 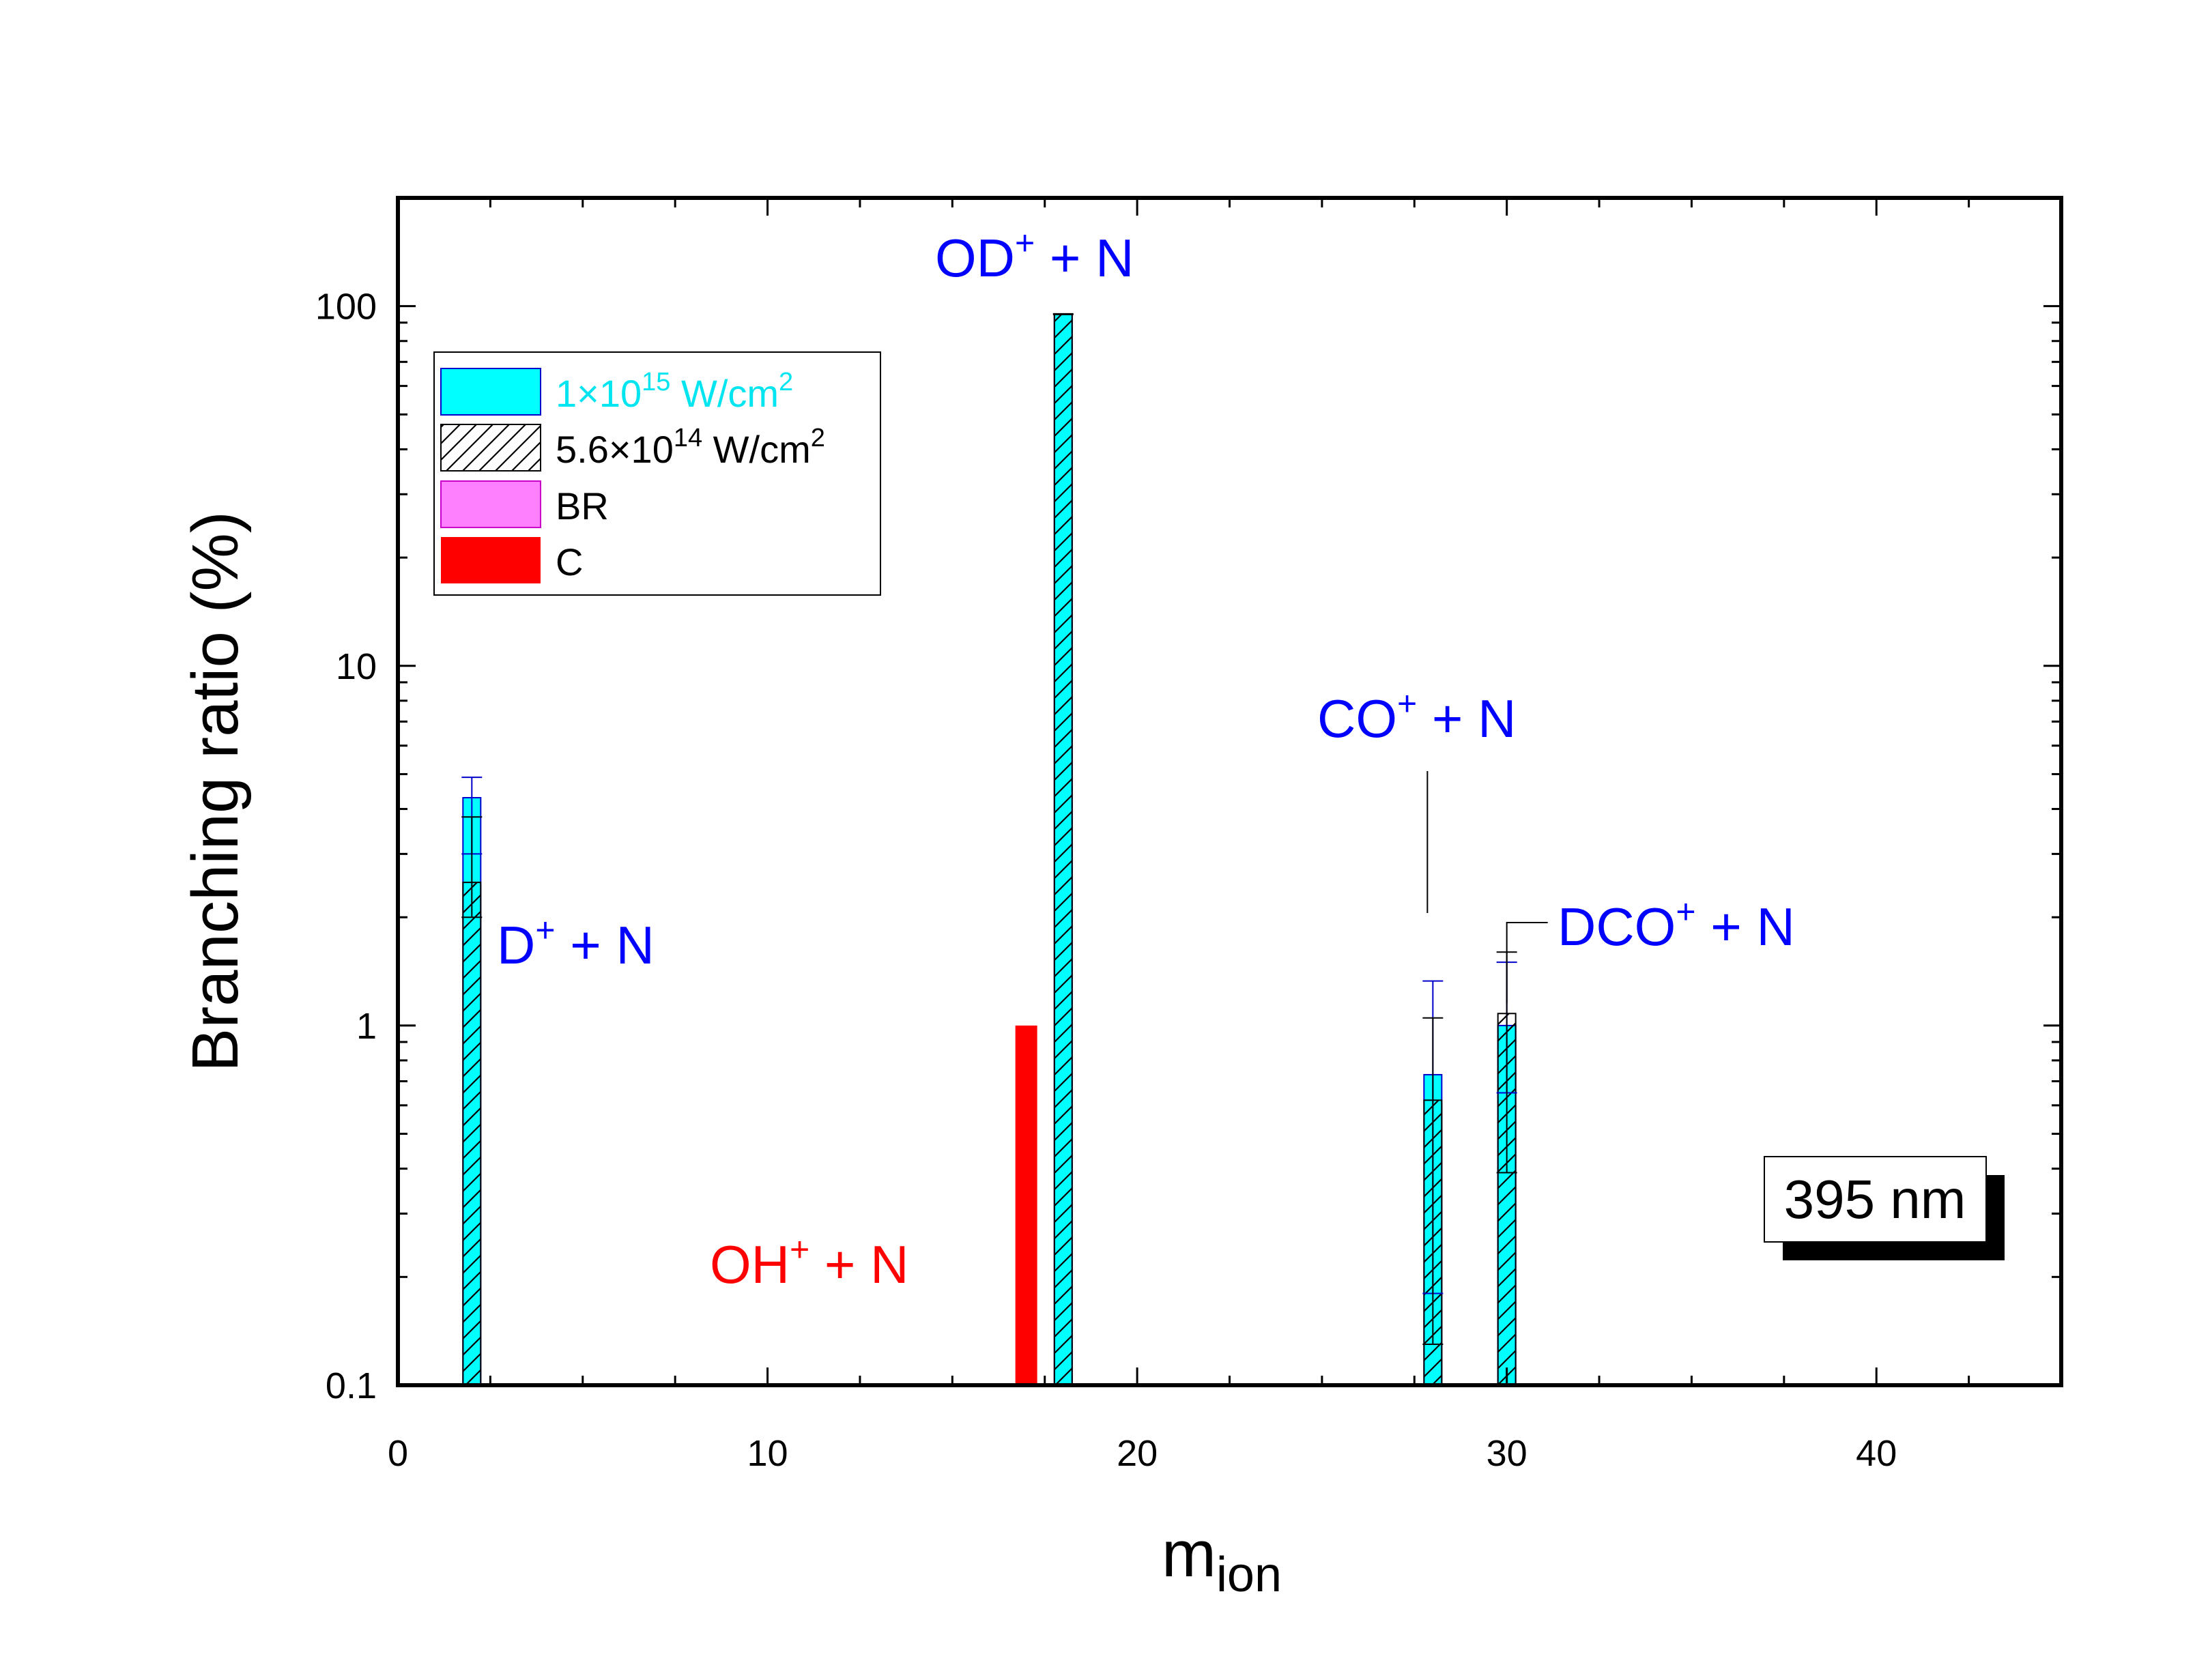 I want to click on annotation-od: OD+ + N, so click(x=1034, y=256).